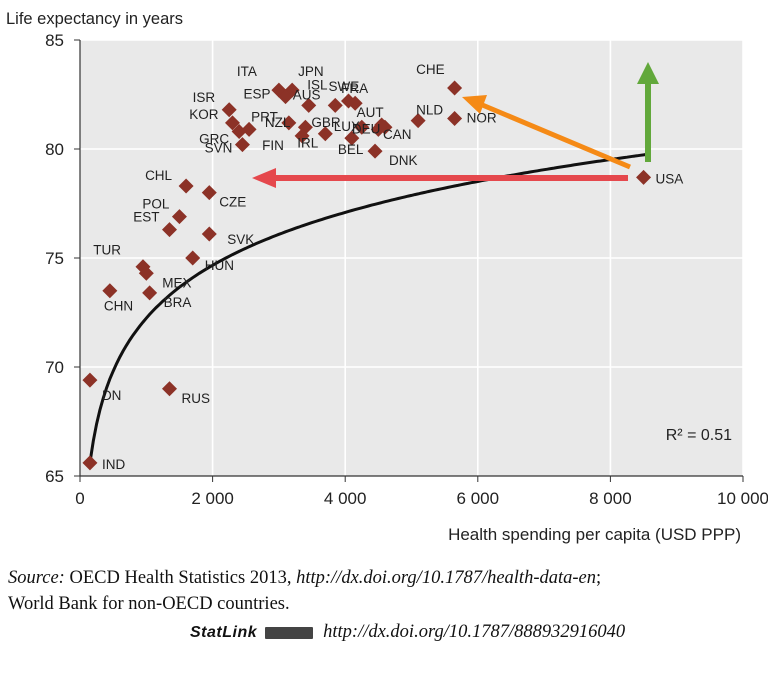 The height and width of the screenshot is (675, 768). What do you see at coordinates (670, 178) in the screenshot?
I see `label-usa: USA` at bounding box center [670, 178].